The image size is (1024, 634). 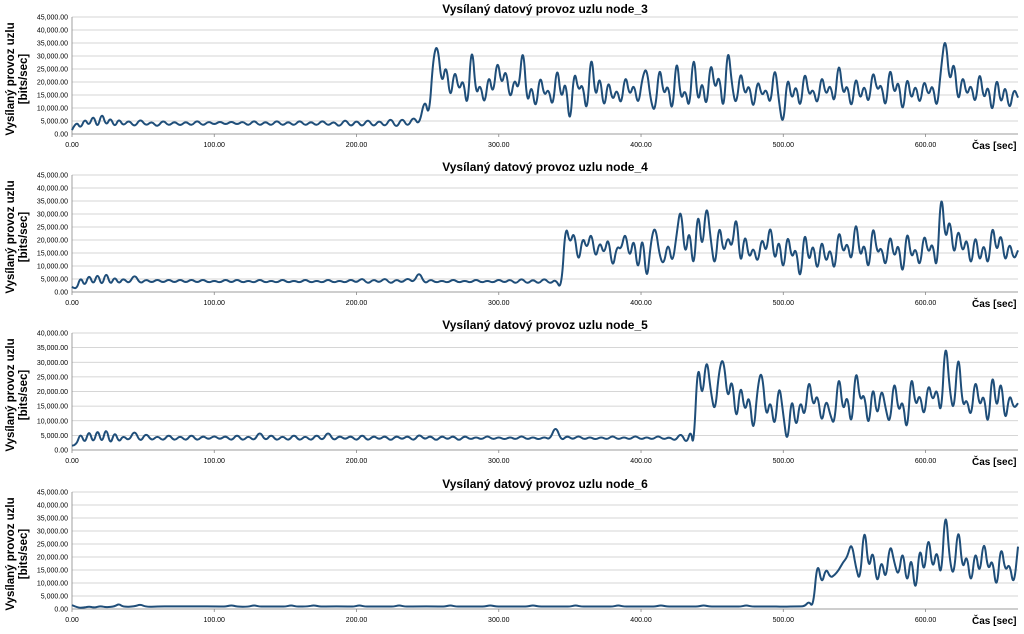 What do you see at coordinates (545, 9) in the screenshot?
I see `chart-title: Vysílaný datový provoz uzlu node_3` at bounding box center [545, 9].